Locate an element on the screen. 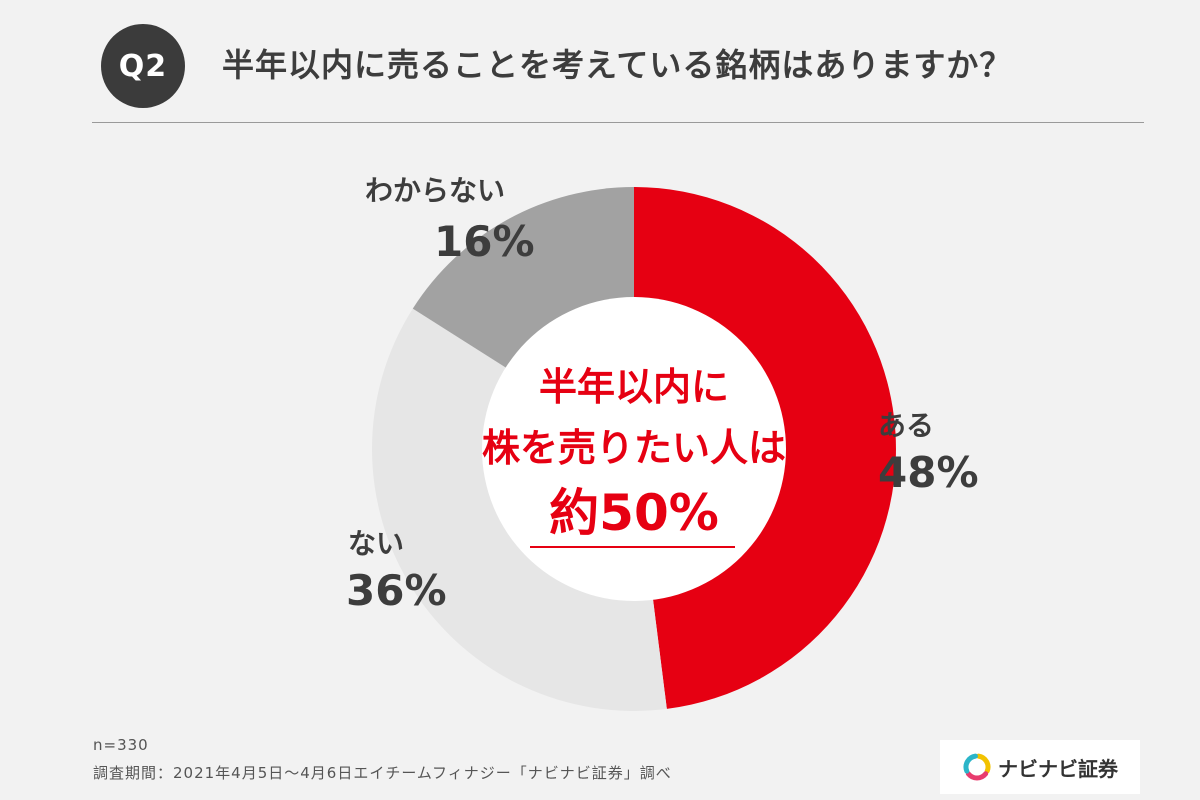 Image resolution: width=1200 pixels, height=800 pixels. navinavi-logo: ナビナビ証券 is located at coordinates (1040, 767).